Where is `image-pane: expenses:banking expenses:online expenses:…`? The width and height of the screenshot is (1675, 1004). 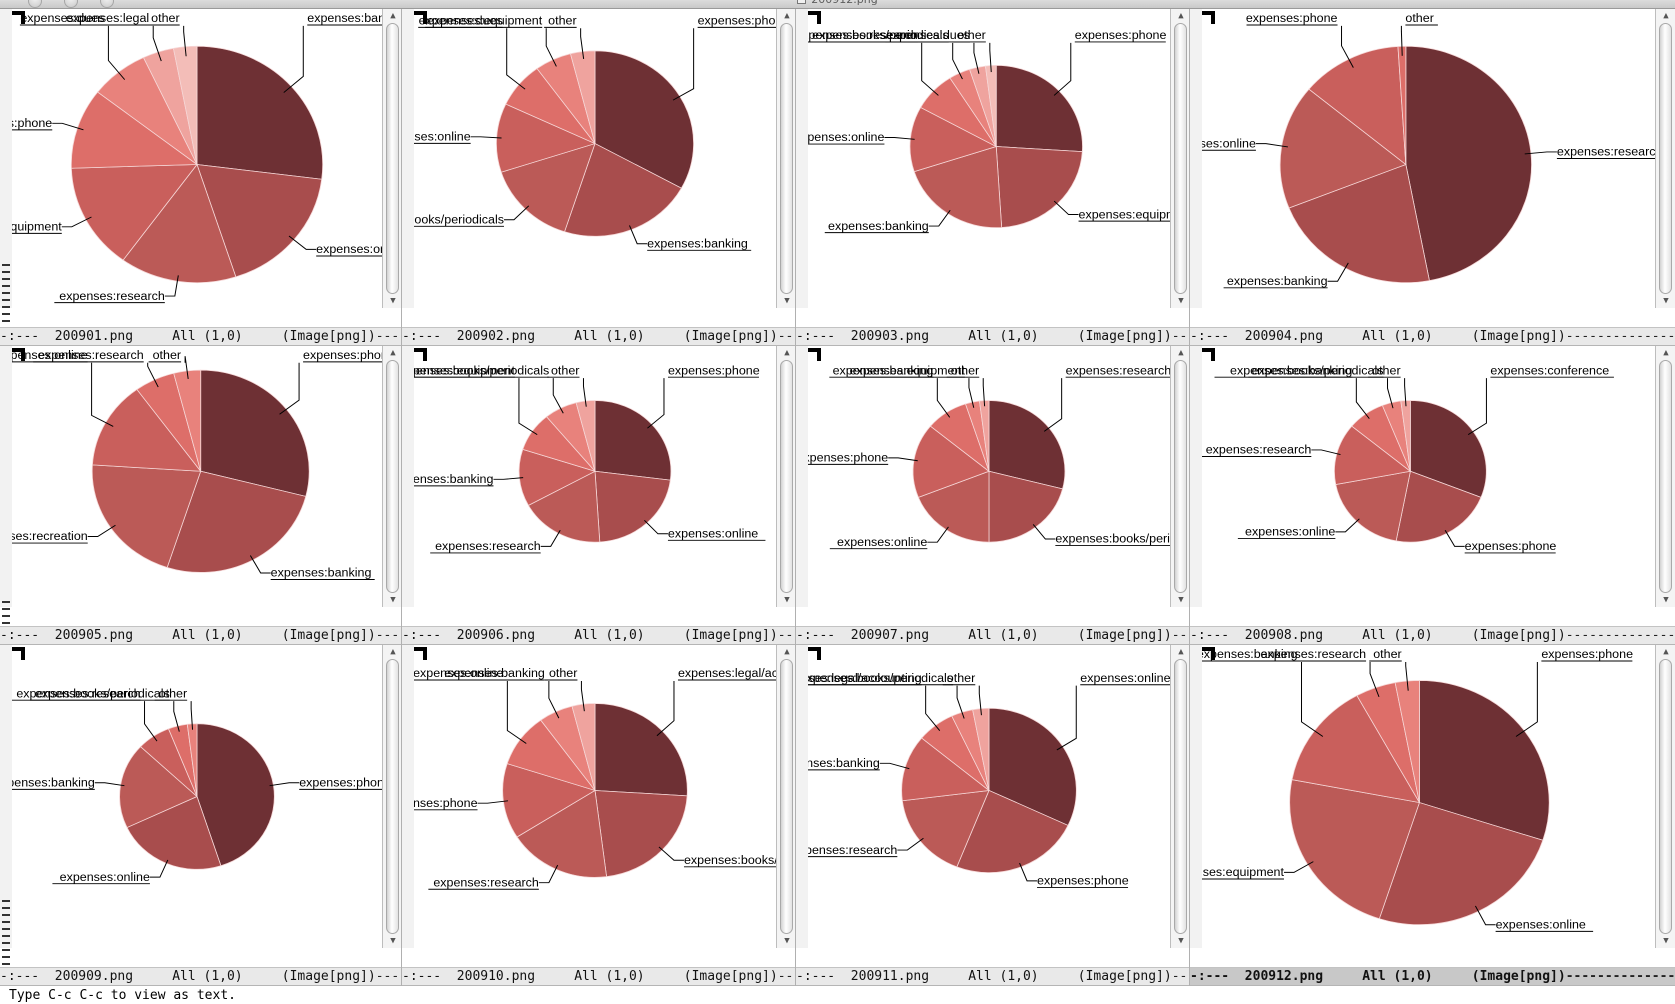 image-pane: expenses:banking expenses:online expenses:… is located at coordinates (201, 168).